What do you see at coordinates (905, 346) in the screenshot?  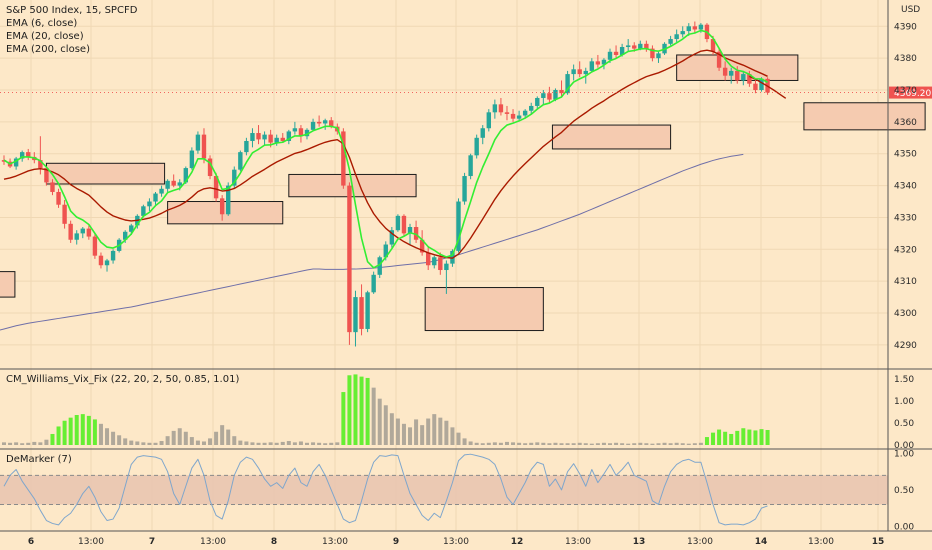 I see `price-tick-0: 4290` at bounding box center [905, 346].